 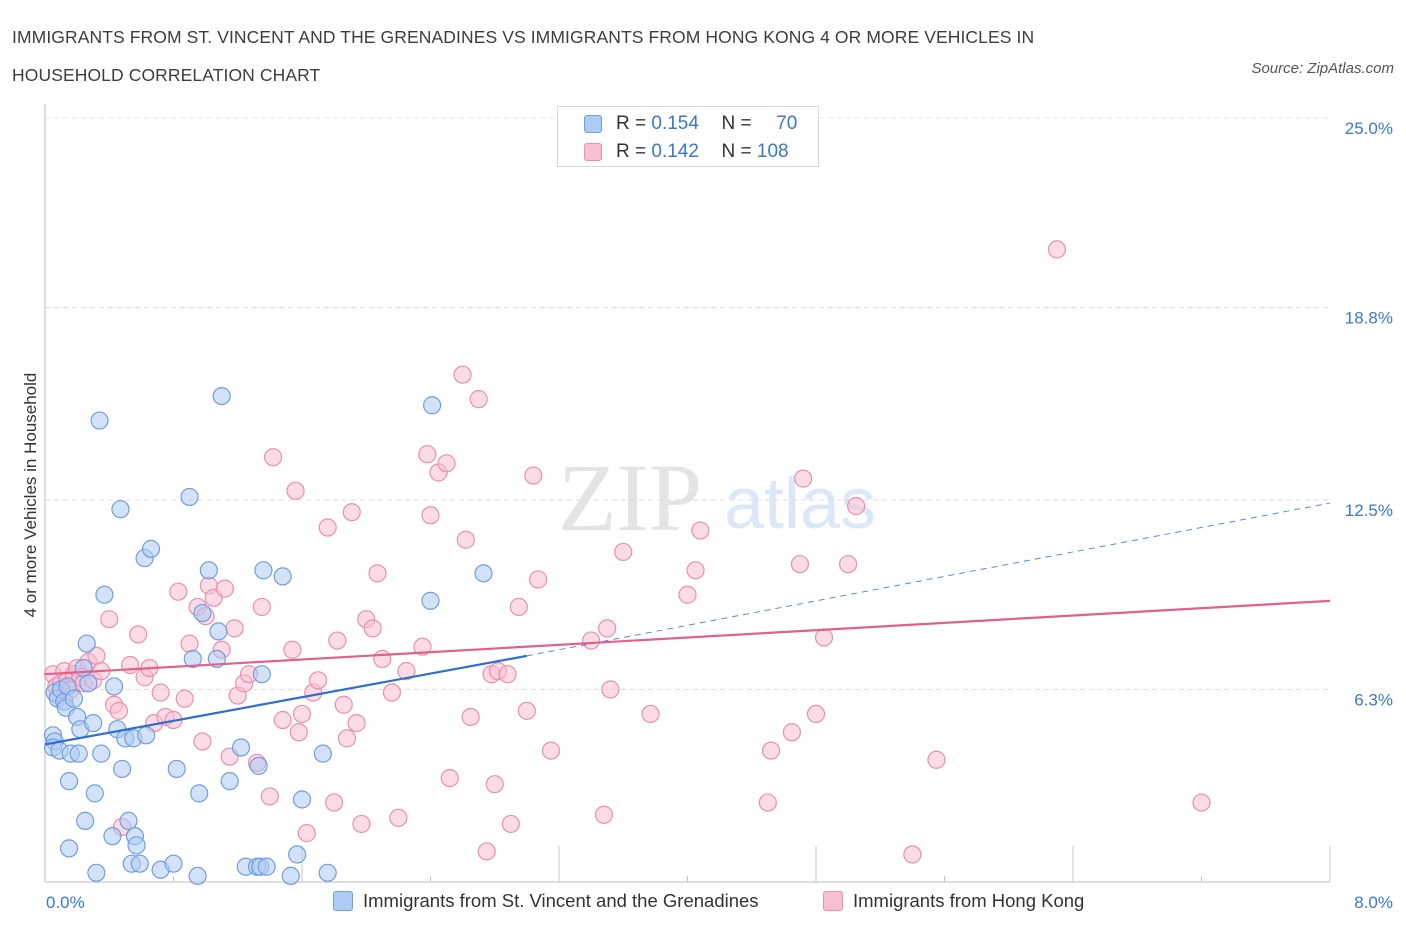 What do you see at coordinates (675, 151) in the screenshot?
I see `legend-r-value: 0.142` at bounding box center [675, 151].